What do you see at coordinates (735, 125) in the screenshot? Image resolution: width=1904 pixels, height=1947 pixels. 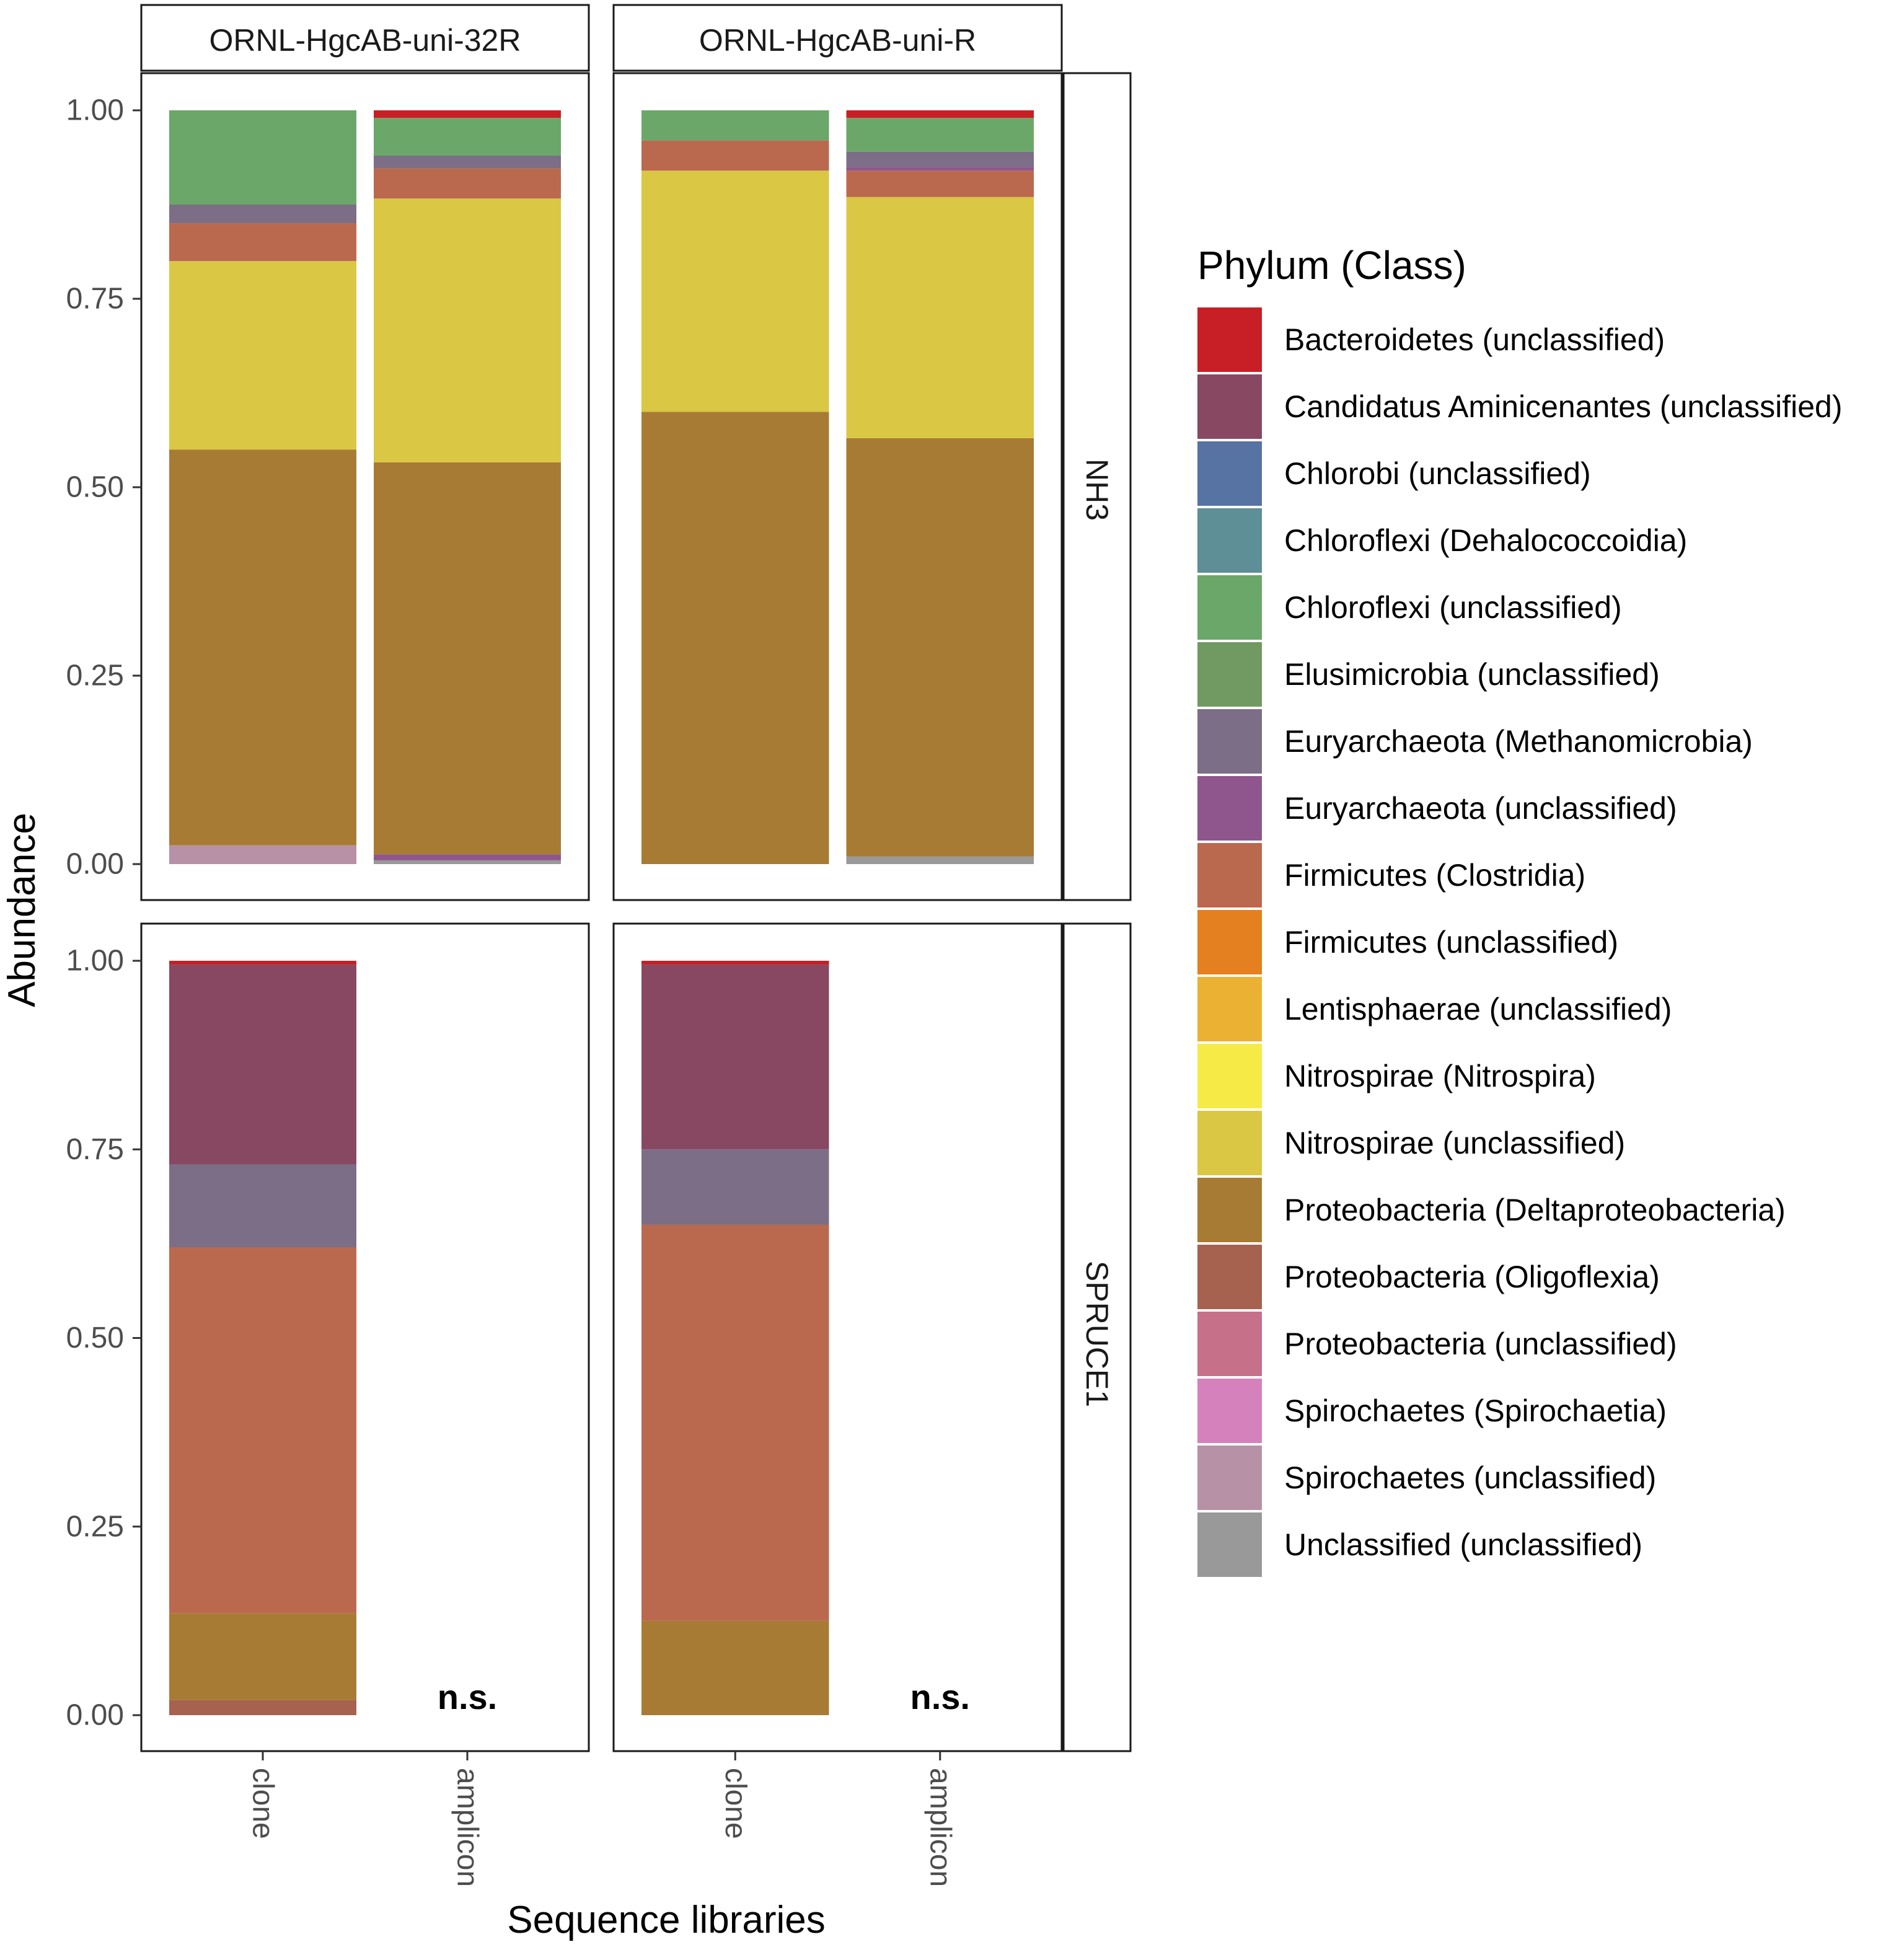 I see `bar-nh3-ornl-hgcab-uni-r-clone-segment-chloroflexi-unclassified` at bounding box center [735, 125].